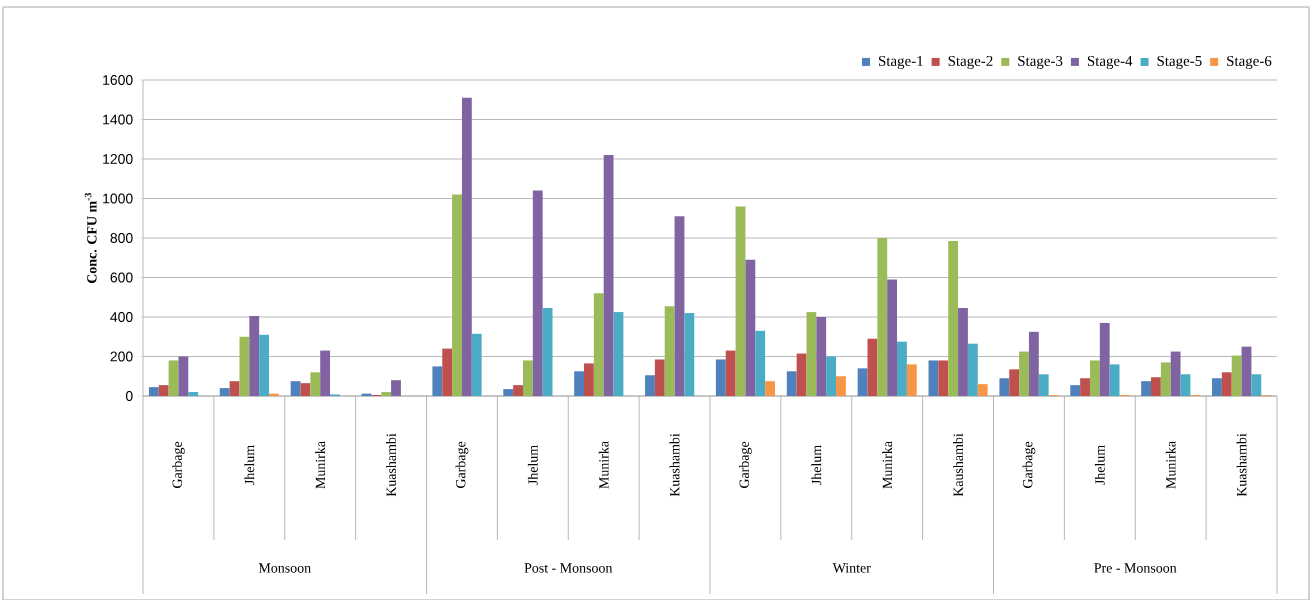 Image resolution: width=1312 pixels, height=600 pixels. What do you see at coordinates (284, 568) in the screenshot?
I see `text: Monsoon` at bounding box center [284, 568].